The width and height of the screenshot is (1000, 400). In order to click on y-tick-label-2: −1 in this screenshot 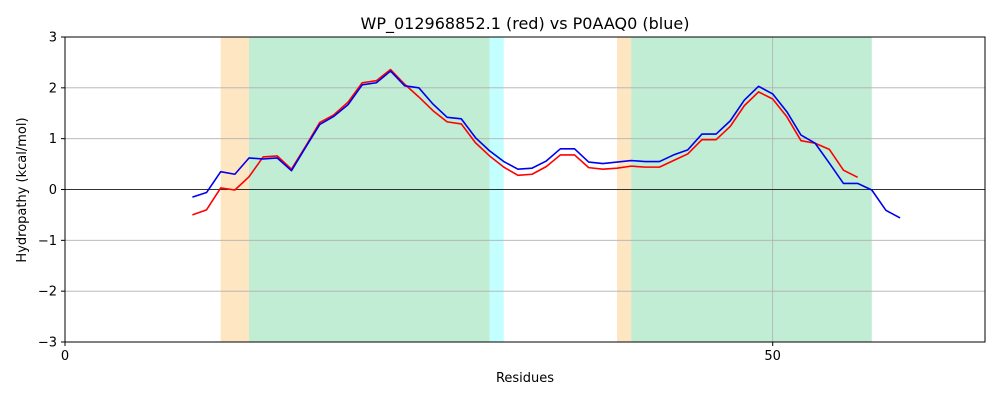, I will do `click(47, 241)`.